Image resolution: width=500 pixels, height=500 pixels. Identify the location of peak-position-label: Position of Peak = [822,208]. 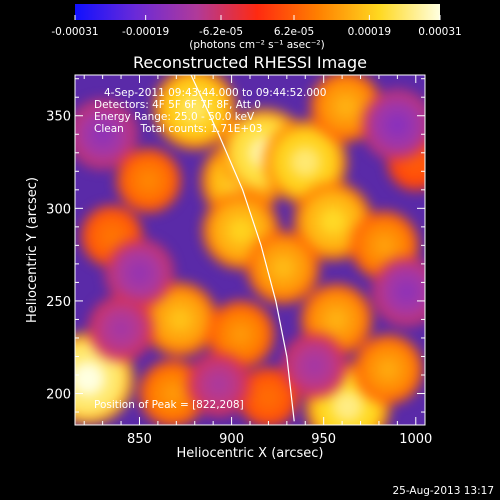
(169, 405).